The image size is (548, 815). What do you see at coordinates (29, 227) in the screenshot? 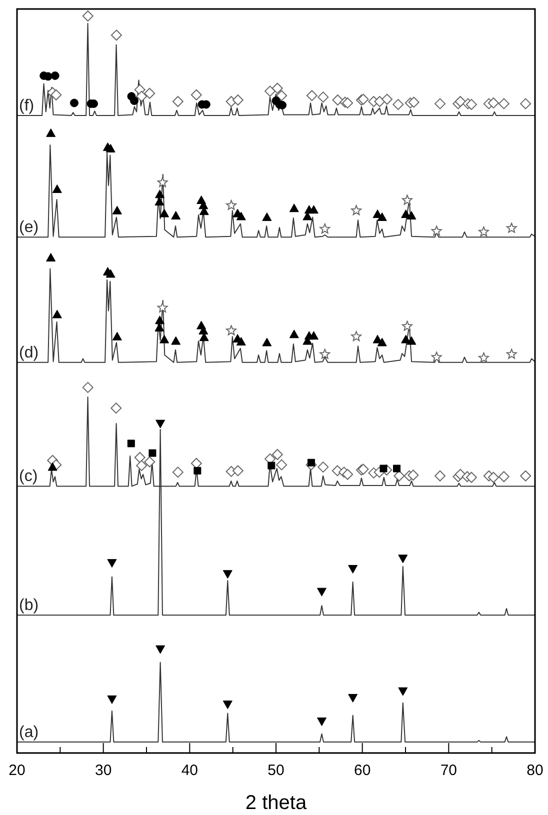
I see `series-label: (e)` at bounding box center [29, 227].